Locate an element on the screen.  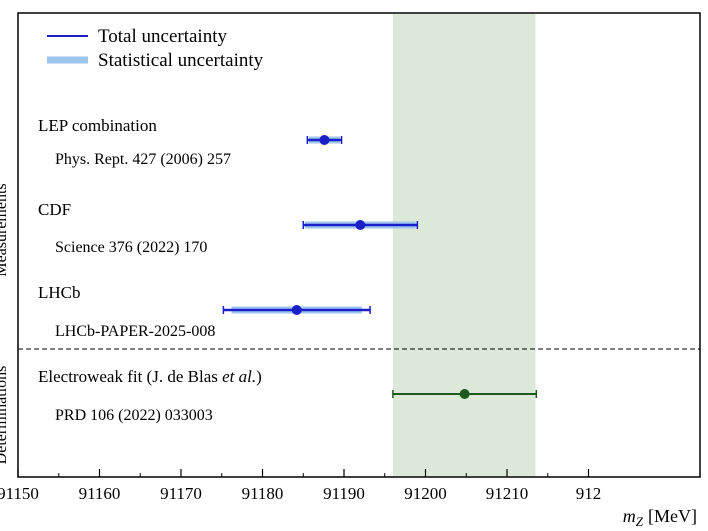
x-tick-label-0: 91150 is located at coordinates (19, 493).